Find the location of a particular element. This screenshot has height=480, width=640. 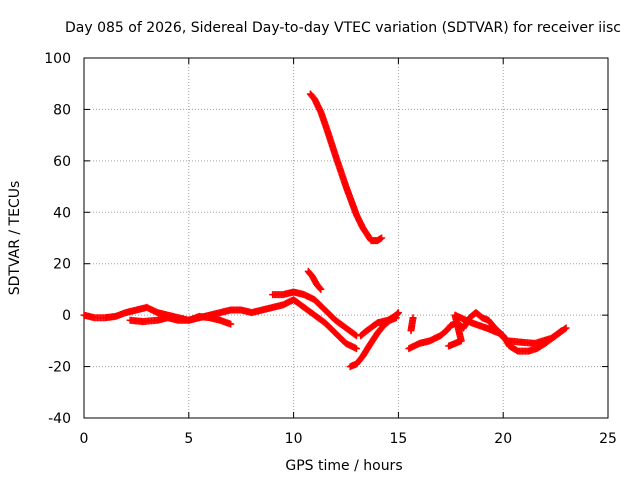

x-axis-label: GPS time / hours is located at coordinates (343, 466).